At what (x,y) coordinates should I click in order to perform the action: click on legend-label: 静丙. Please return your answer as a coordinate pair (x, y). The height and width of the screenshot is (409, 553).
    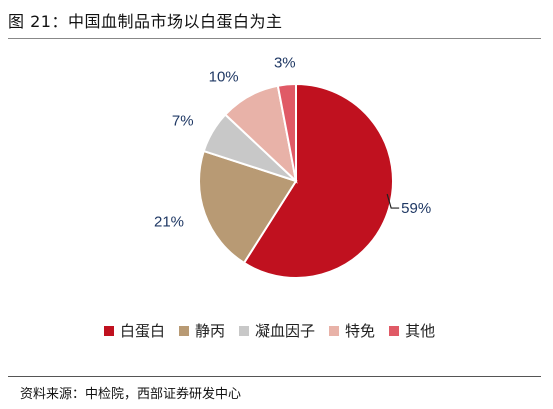
    Looking at the image, I should click on (210, 331).